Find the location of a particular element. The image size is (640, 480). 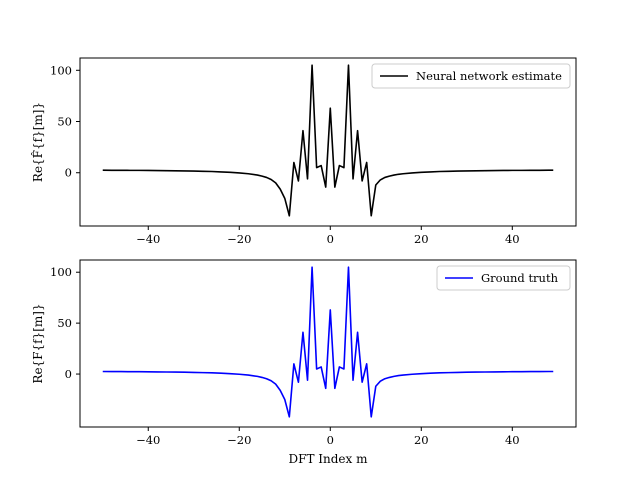

legend: Ground truth is located at coordinates (503, 278).